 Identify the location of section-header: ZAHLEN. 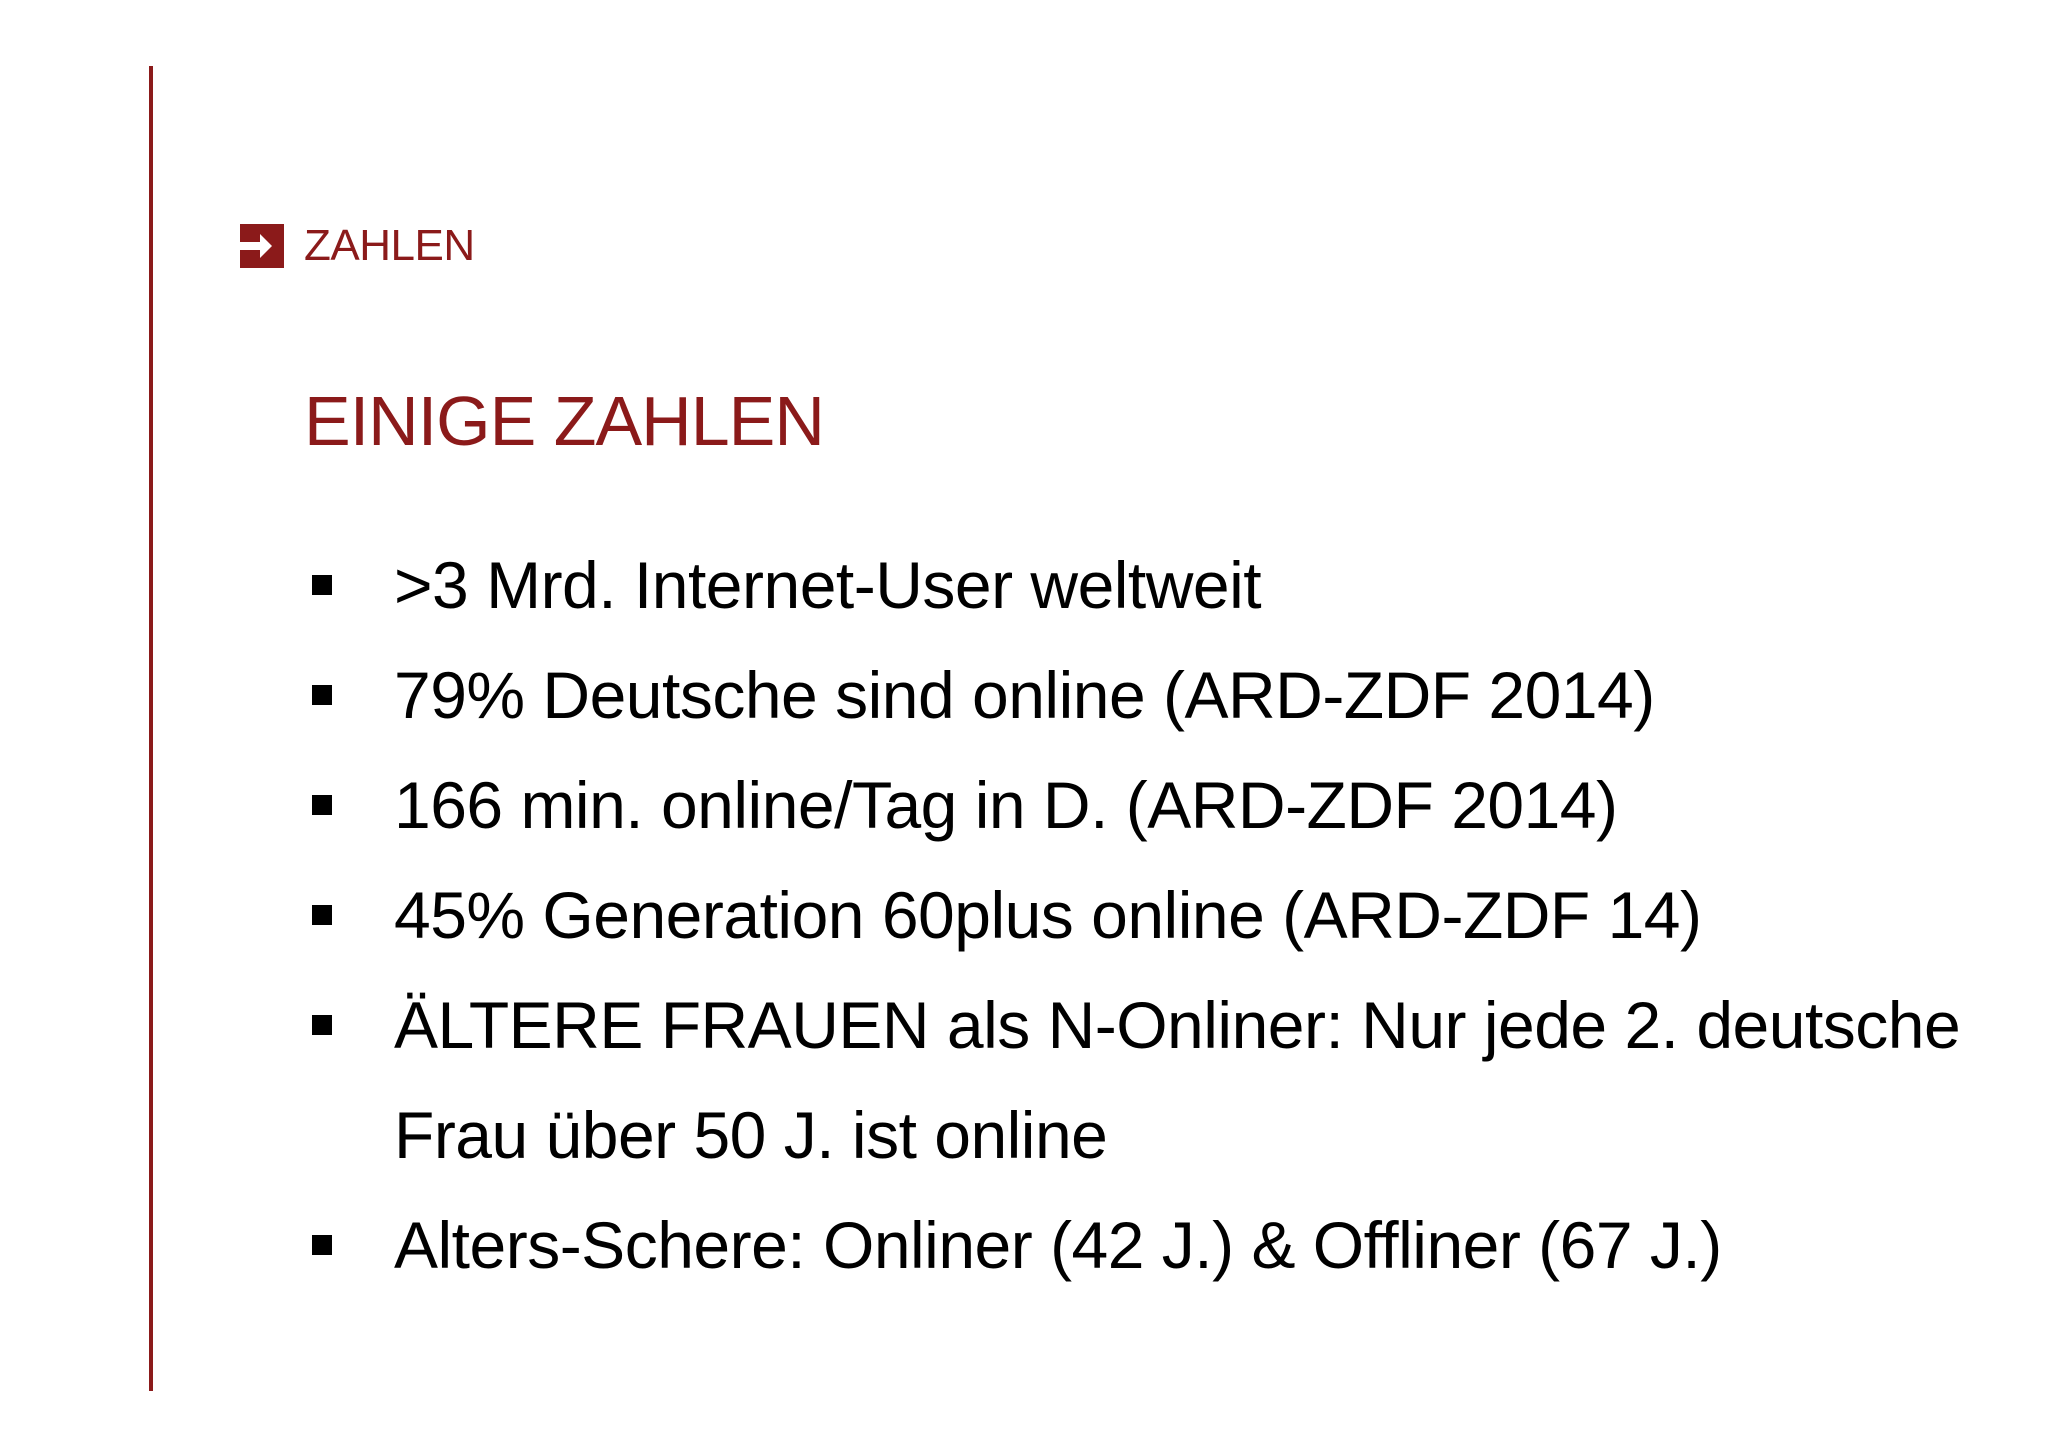
(357, 246).